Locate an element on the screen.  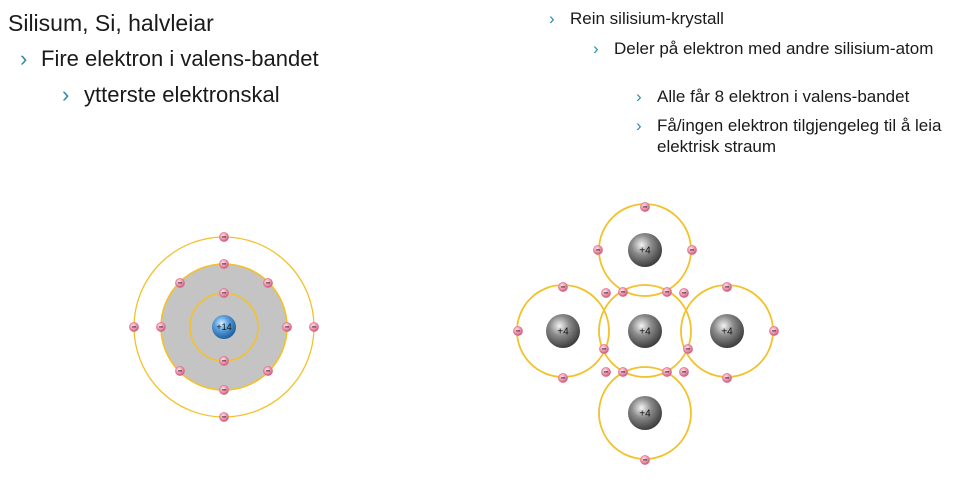
atom-nucleus: +14 is located at coordinates (224, 327).